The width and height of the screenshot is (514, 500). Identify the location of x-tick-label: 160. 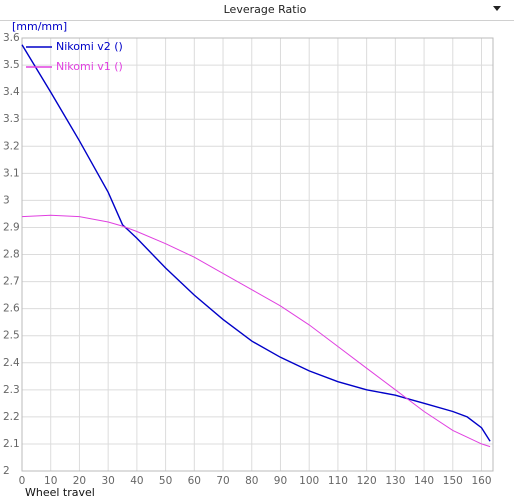
(481, 481).